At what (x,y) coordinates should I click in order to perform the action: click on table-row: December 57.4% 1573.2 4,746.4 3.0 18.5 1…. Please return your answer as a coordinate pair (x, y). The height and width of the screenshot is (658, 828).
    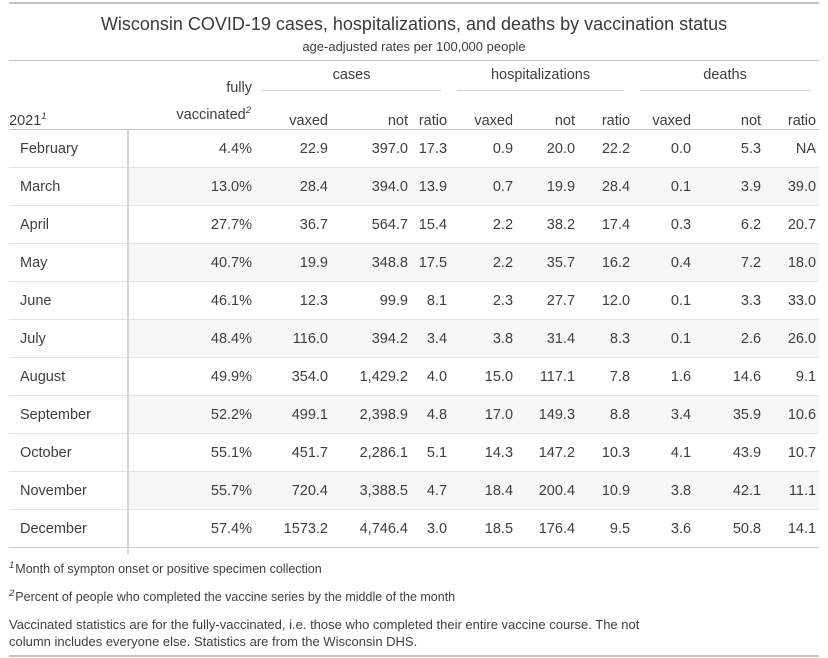
    Looking at the image, I should click on (414, 528).